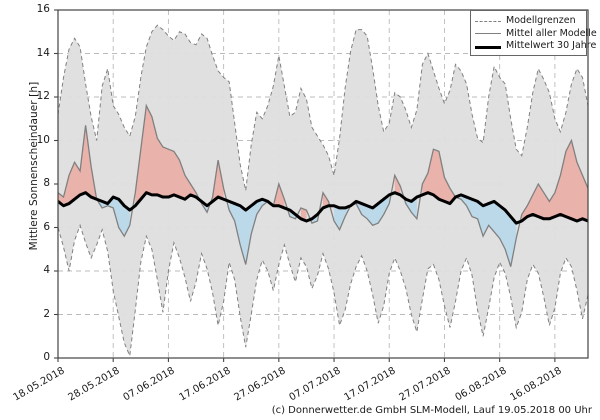  I want to click on y-axis-label: Mittlere Sonnenscheindauer [h], so click(34, 166).